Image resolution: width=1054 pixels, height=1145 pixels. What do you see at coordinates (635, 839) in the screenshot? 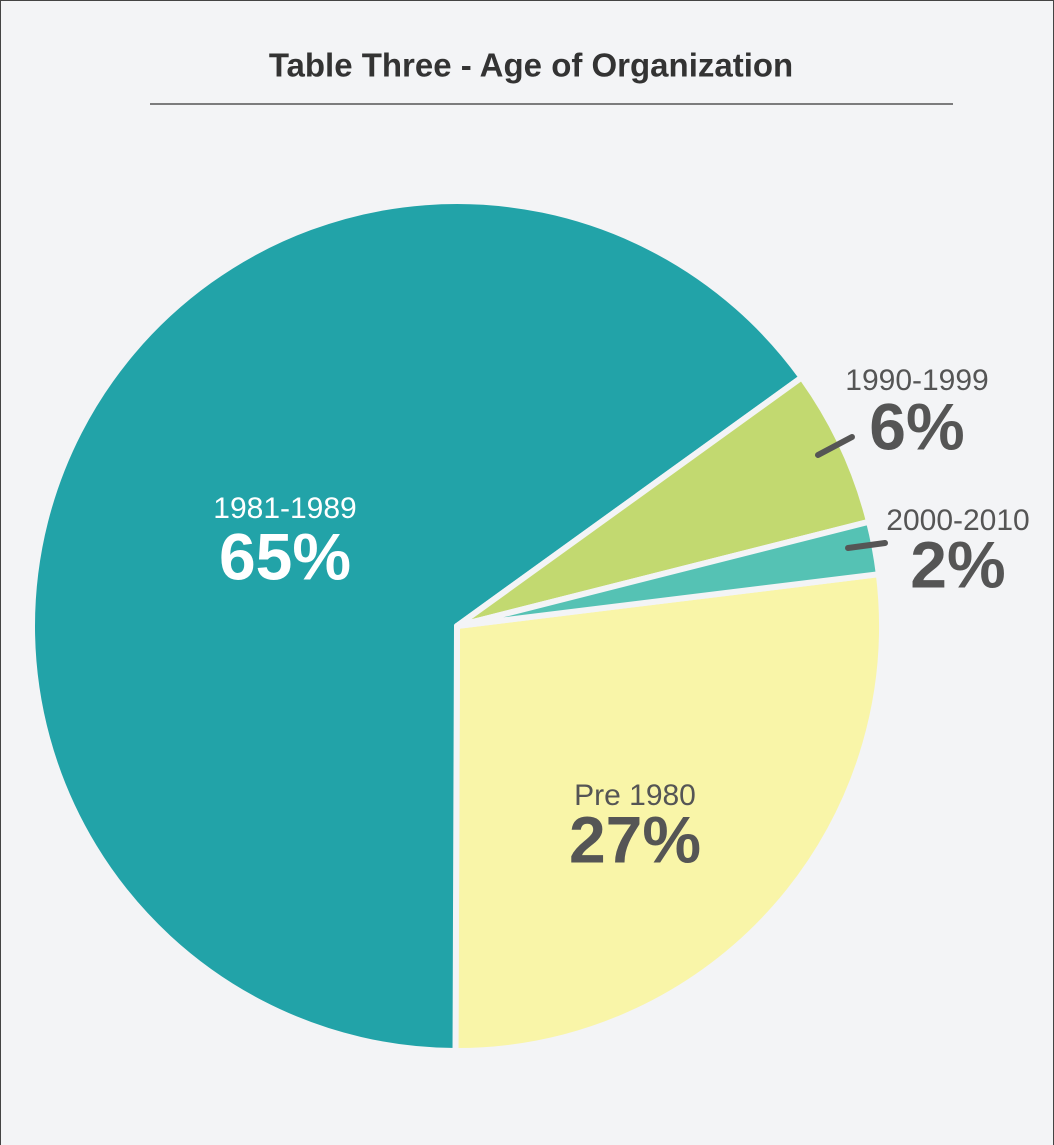
I see `value-label: 27%` at bounding box center [635, 839].